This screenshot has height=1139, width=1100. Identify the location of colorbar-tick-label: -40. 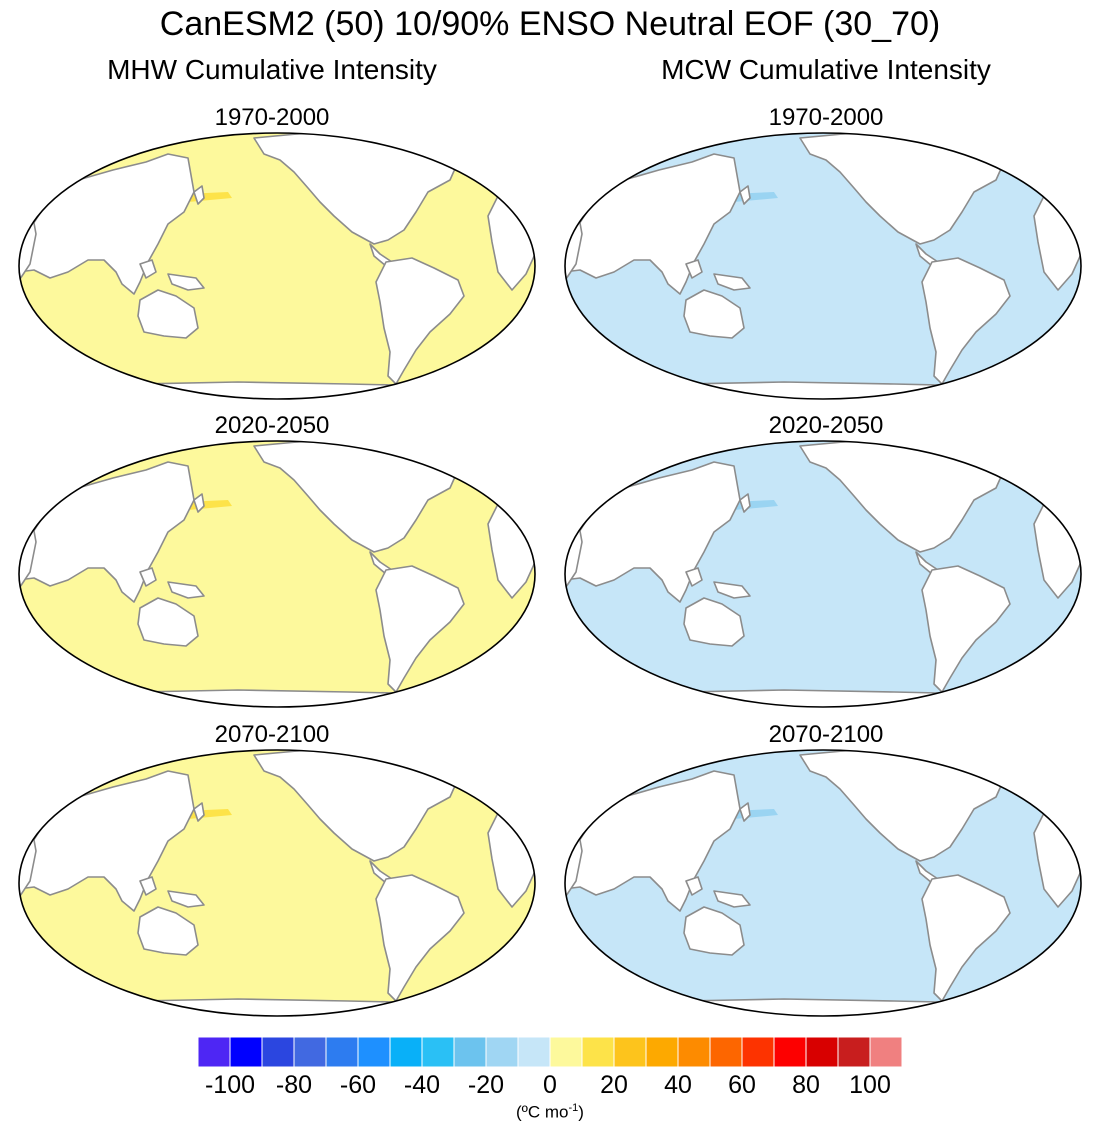
(422, 1085).